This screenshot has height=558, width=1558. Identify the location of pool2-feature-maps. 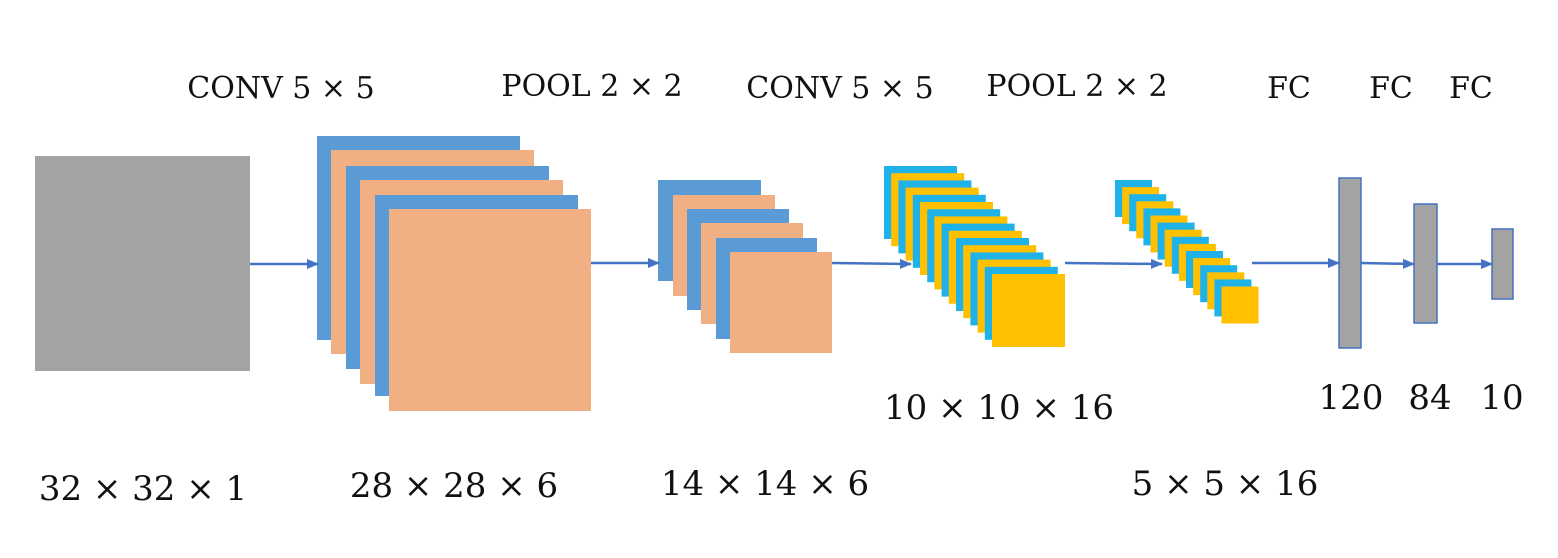
(1187, 252).